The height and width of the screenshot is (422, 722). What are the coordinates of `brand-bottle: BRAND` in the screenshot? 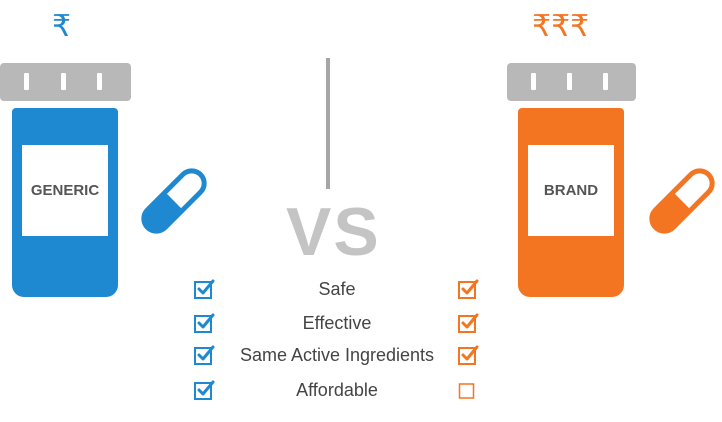 It's located at (571, 202).